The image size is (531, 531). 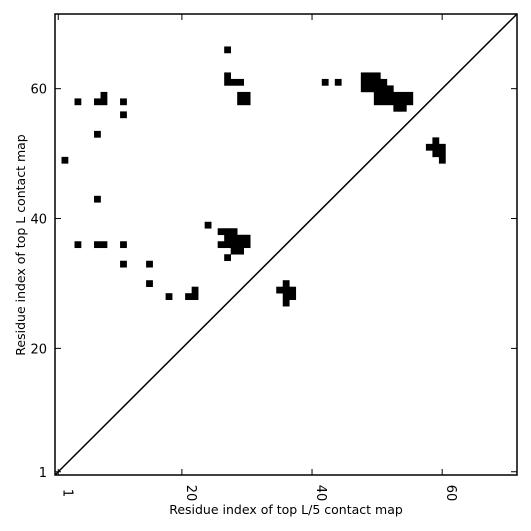 What do you see at coordinates (38, 349) in the screenshot?
I see `y-tick-label: 20` at bounding box center [38, 349].